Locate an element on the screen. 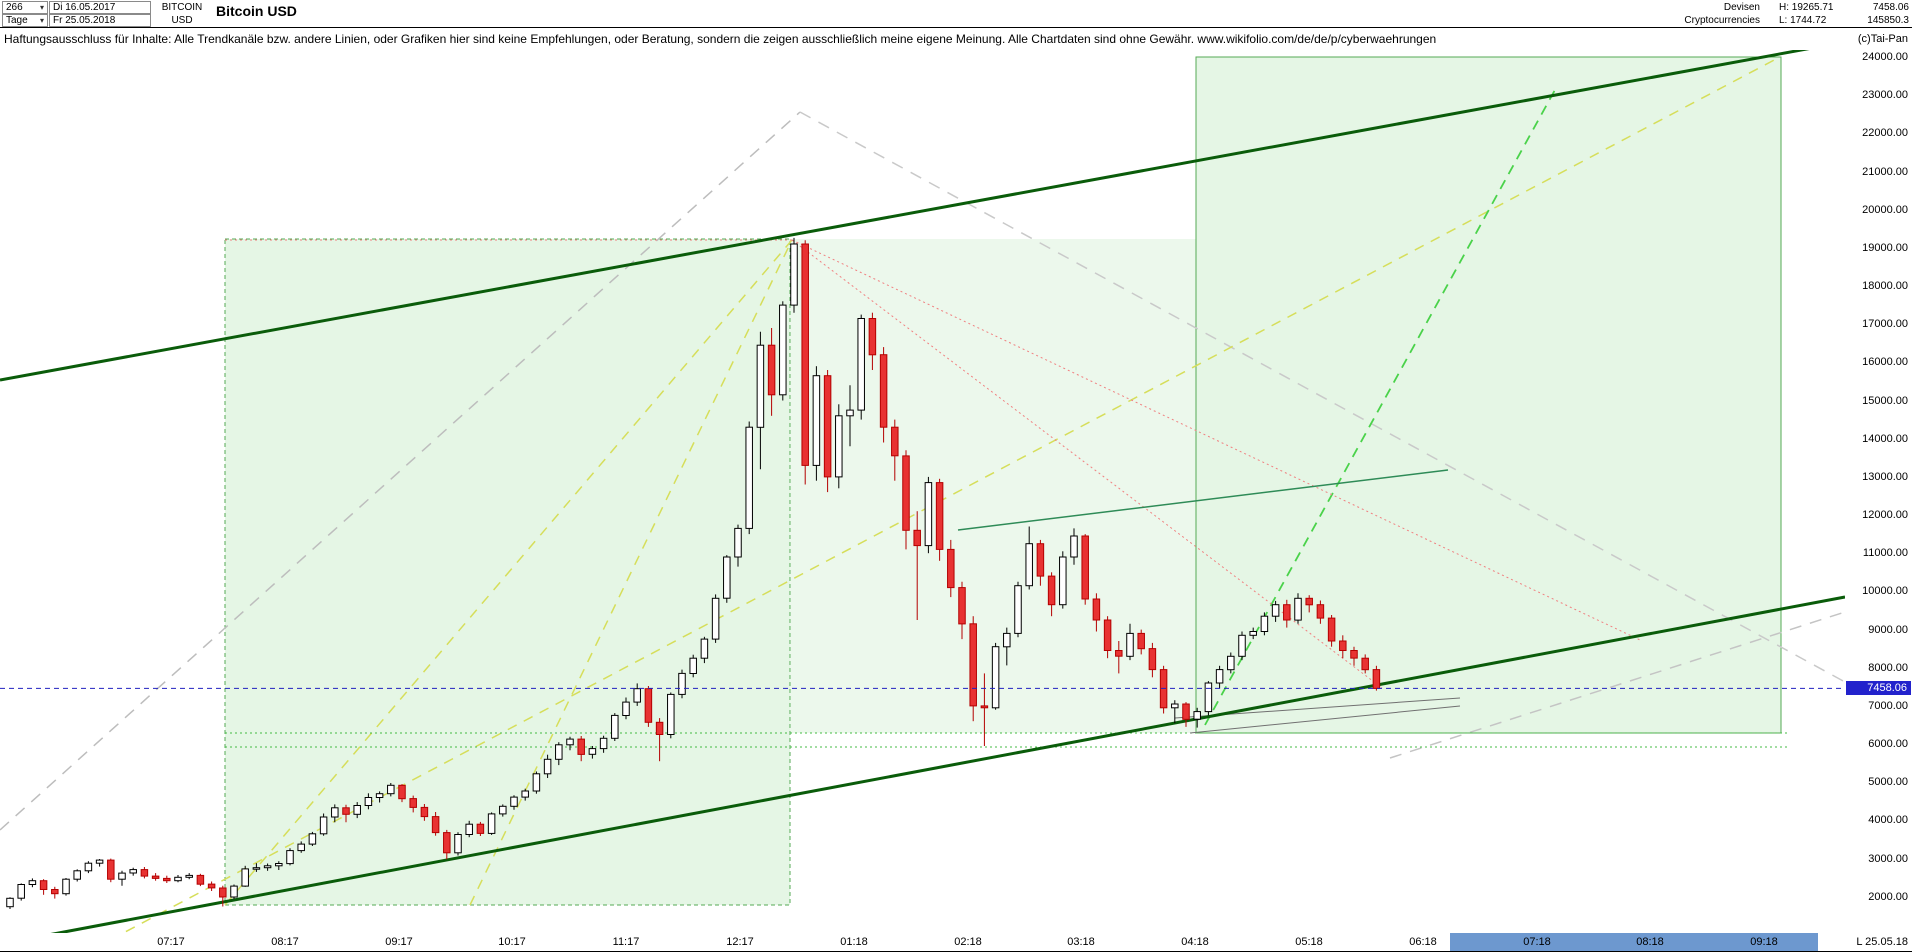 The image size is (1912, 952). y-tick-label: 8000.00 is located at coordinates (1888, 668).